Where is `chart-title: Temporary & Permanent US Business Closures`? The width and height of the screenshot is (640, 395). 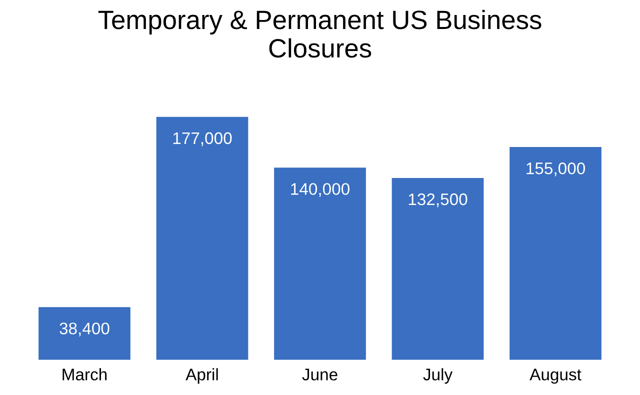
chart-title: Temporary & Permanent US Business Closures is located at coordinates (320, 34).